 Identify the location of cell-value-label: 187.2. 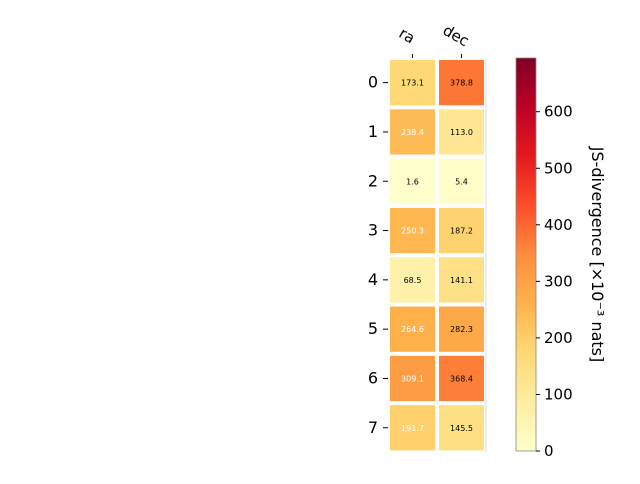
(461, 231).